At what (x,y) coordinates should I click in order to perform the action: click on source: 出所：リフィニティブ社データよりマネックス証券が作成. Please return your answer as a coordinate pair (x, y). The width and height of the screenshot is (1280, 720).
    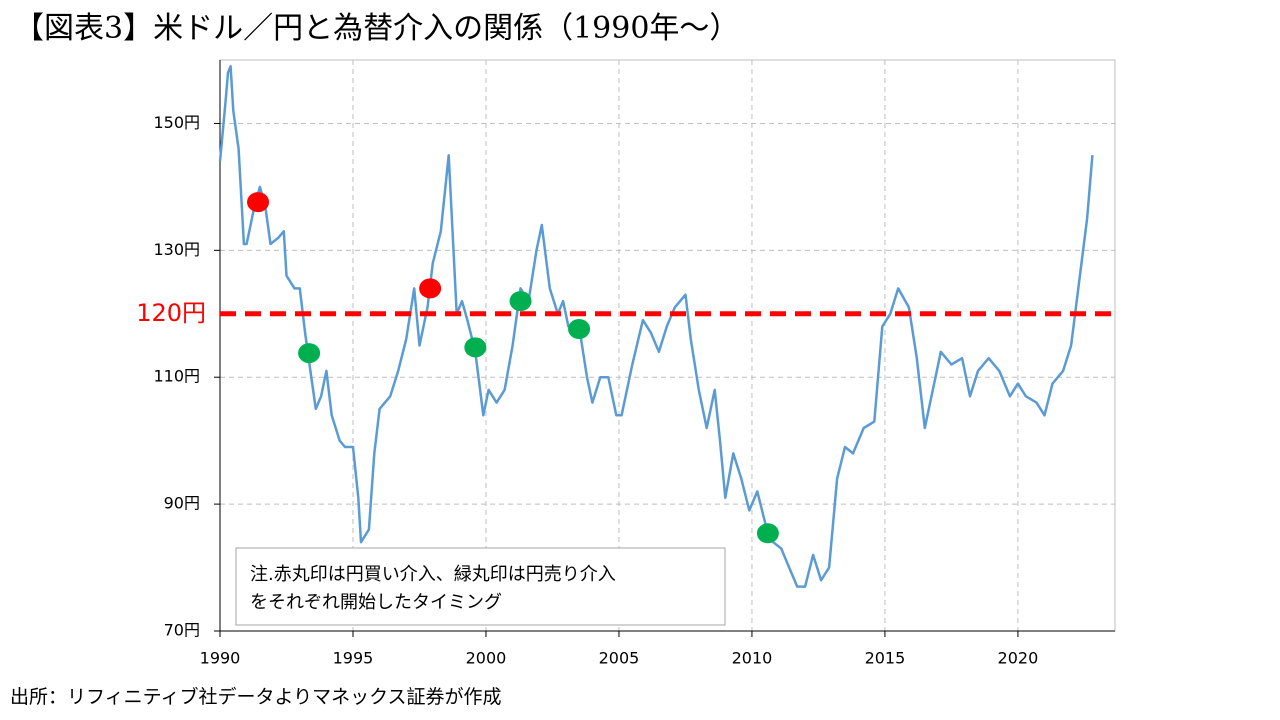
    Looking at the image, I should click on (256, 696).